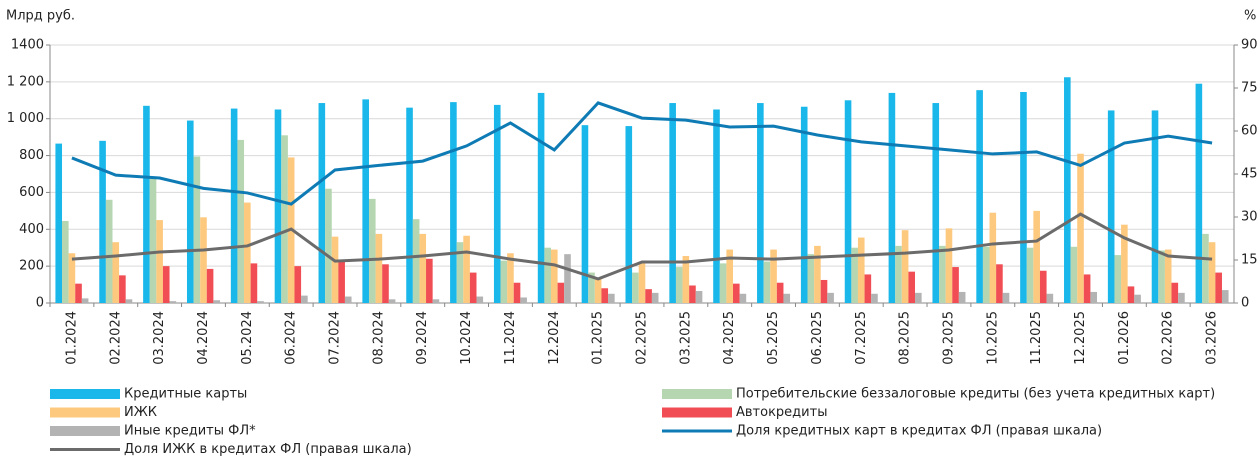 The width and height of the screenshot is (1257, 465). Describe the element at coordinates (1036, 338) in the screenshot. I see `x-tick-label: 11.2025` at that location.